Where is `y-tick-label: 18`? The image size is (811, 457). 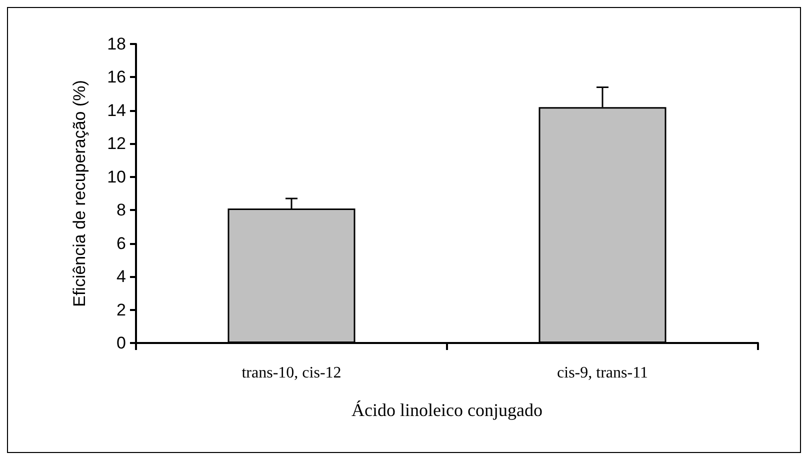 y-tick-label: 18 is located at coordinates (116, 44).